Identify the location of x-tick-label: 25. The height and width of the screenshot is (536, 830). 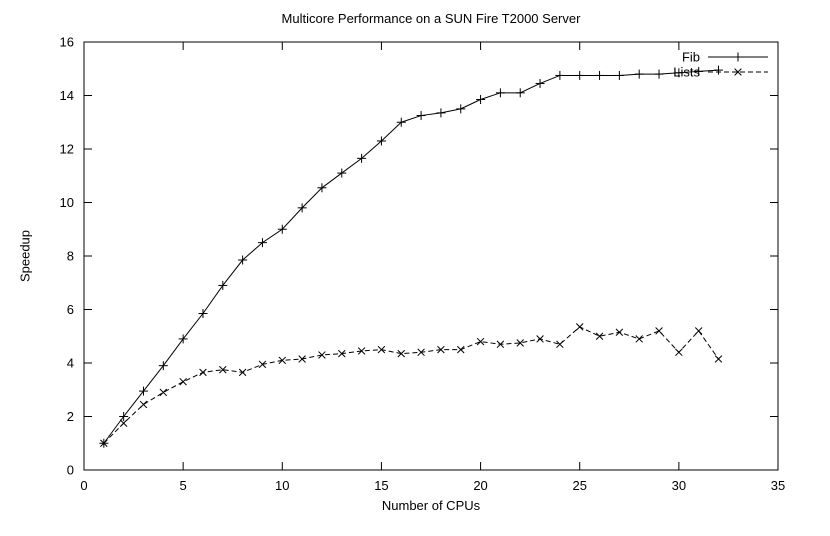
(579, 485).